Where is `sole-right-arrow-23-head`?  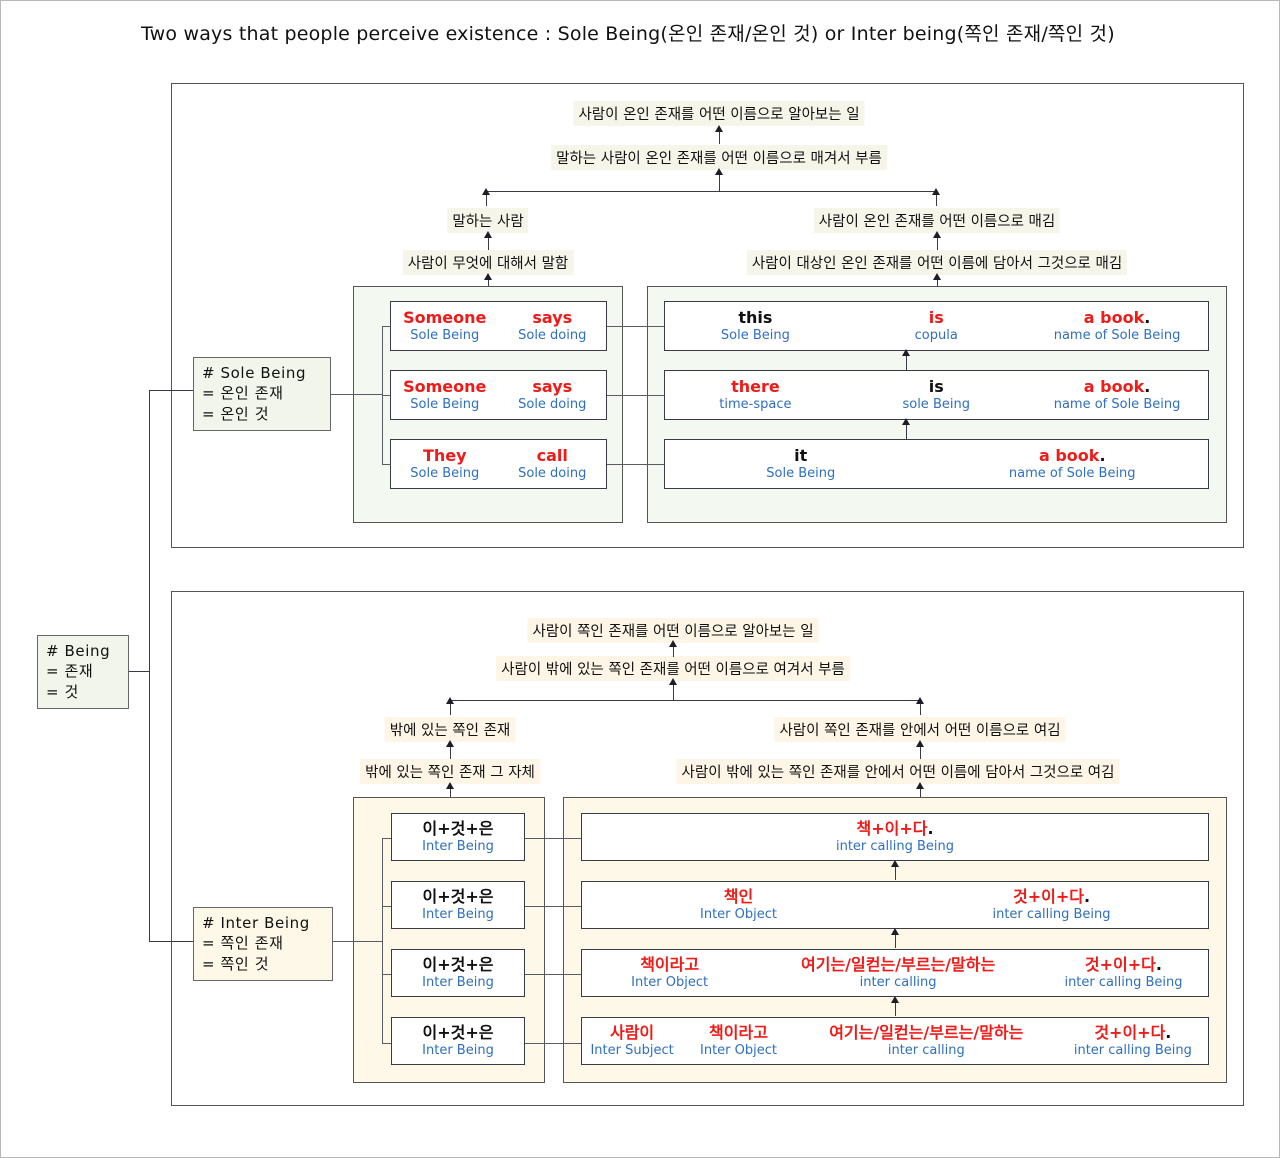 sole-right-arrow-23-head is located at coordinates (906, 421).